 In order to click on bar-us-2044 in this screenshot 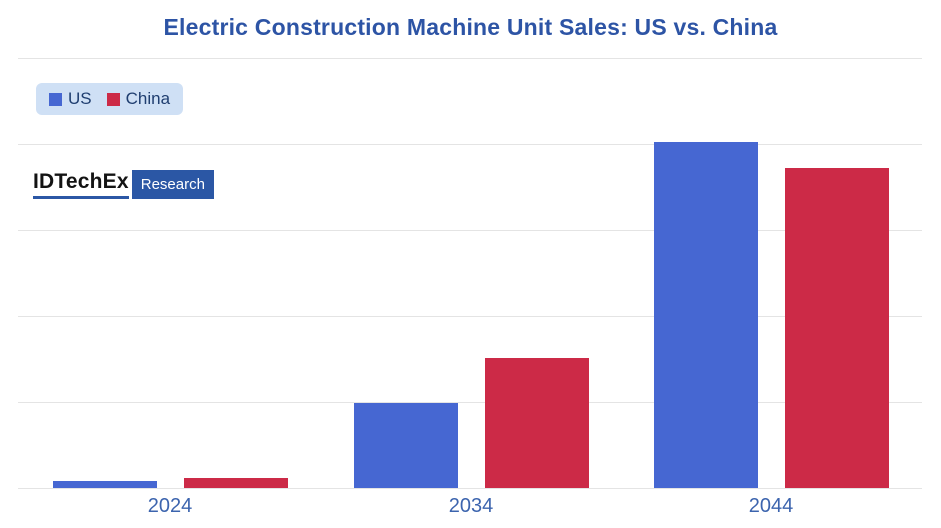, I will do `click(705, 315)`.